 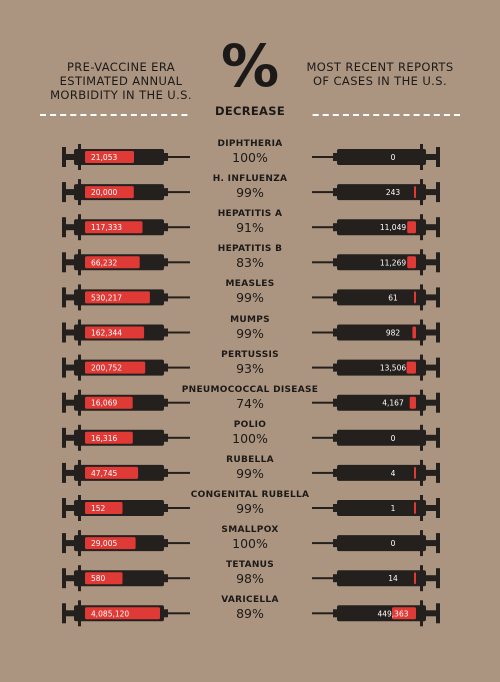 I want to click on recent-value: 982, so click(x=393, y=333).